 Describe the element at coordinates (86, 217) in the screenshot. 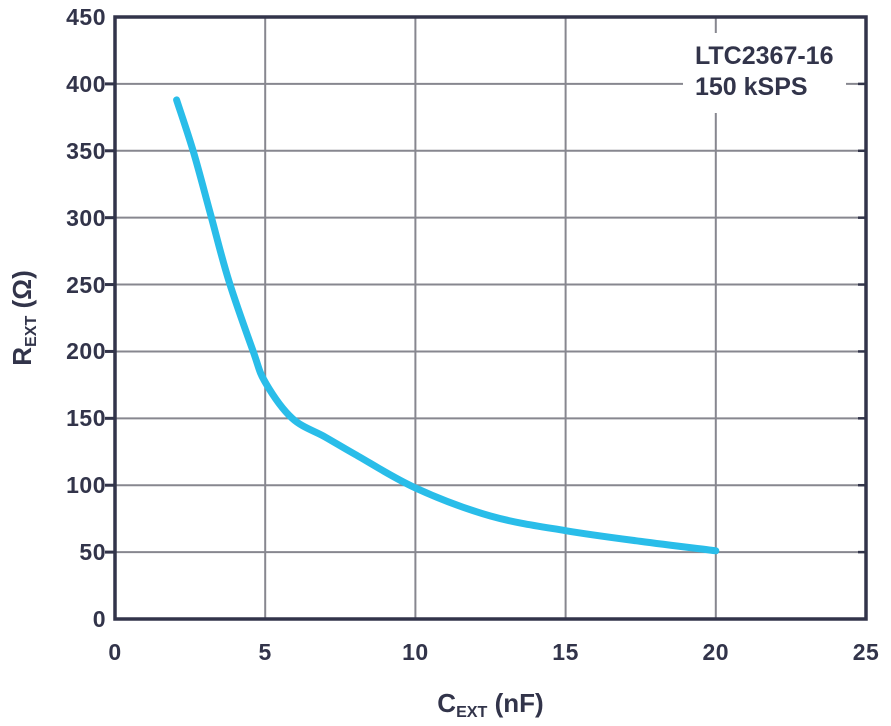

I see `y-tick-label: 300` at that location.